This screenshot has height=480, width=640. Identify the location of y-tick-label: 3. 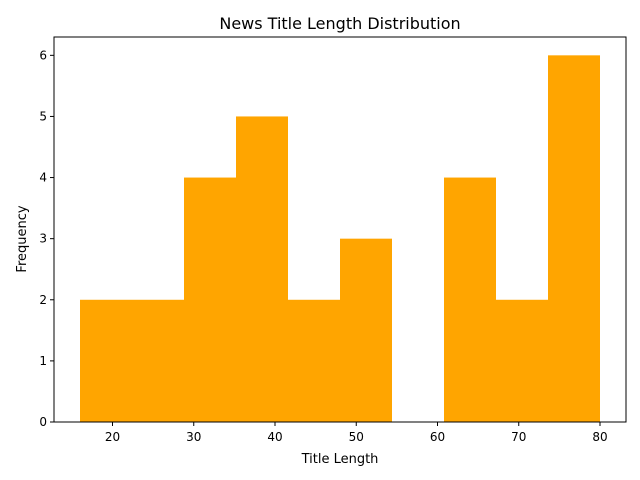
(43, 239).